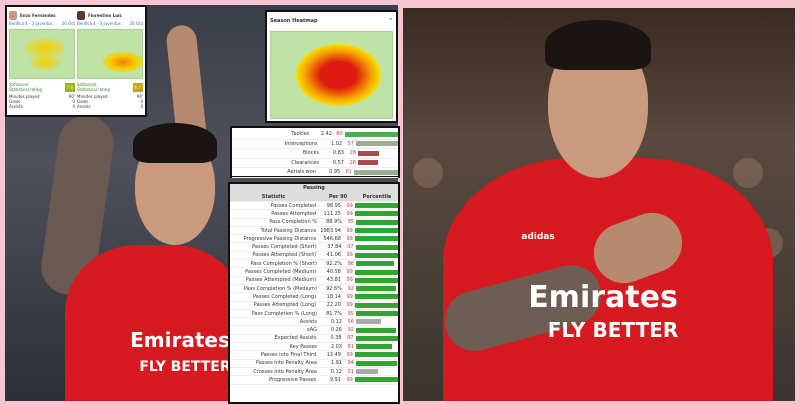 The image size is (800, 404). Describe the element at coordinates (105, 15) in the screenshot. I see `player-name: Florentino Luís` at that location.